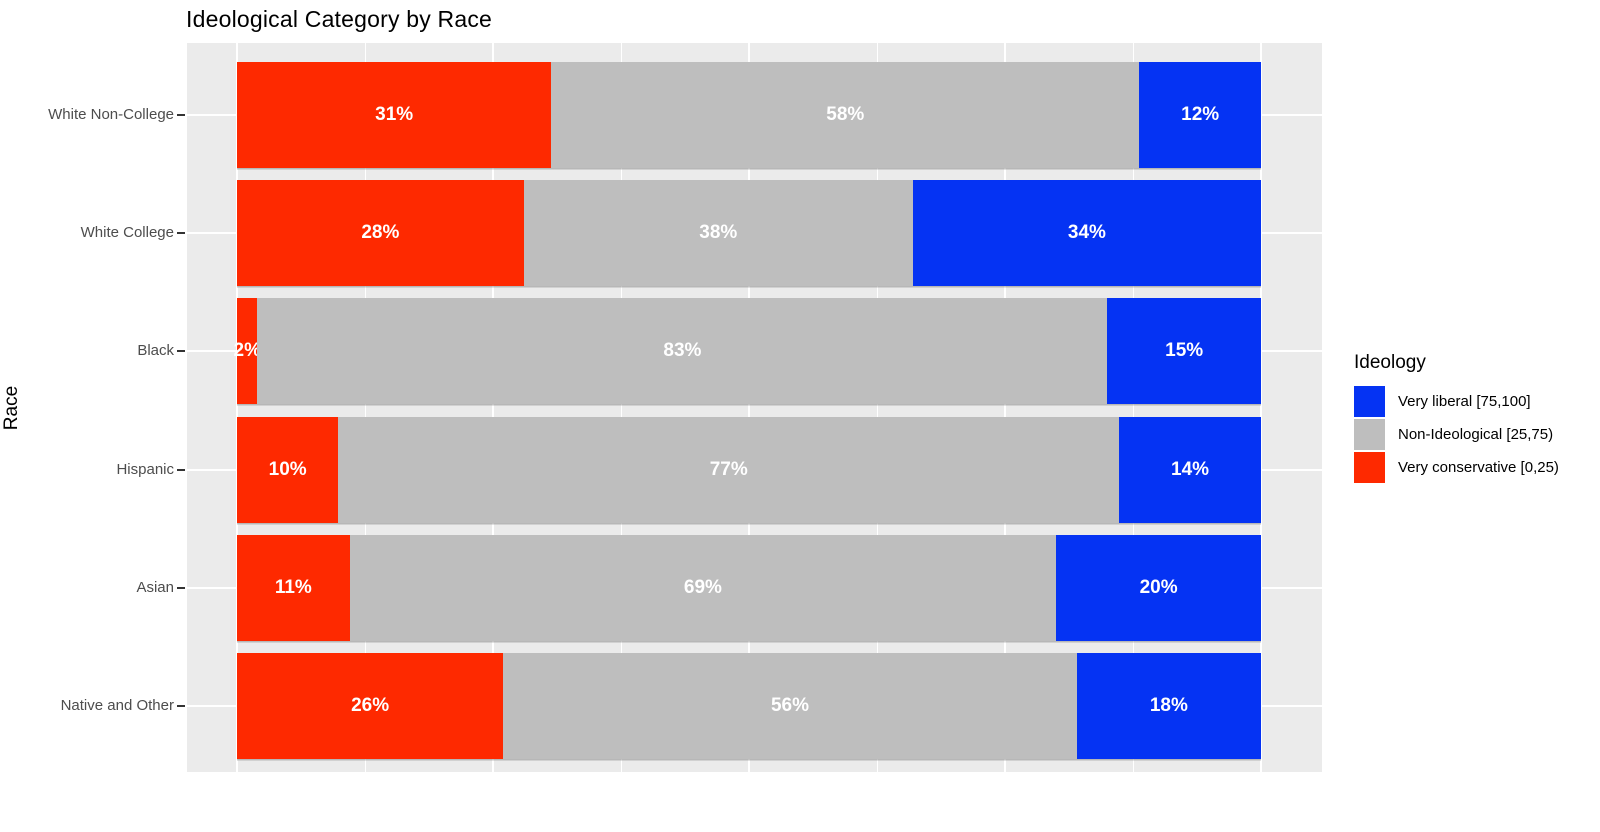  I want to click on bar-segment-non-ideological-25-75: 77%, so click(729, 469).